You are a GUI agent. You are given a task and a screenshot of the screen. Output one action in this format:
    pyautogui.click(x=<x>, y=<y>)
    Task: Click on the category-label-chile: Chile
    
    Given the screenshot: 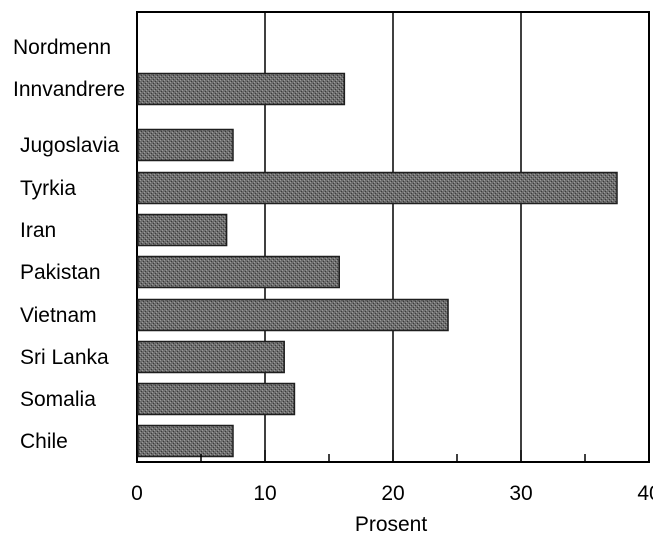 What is the action you would take?
    pyautogui.click(x=44, y=441)
    